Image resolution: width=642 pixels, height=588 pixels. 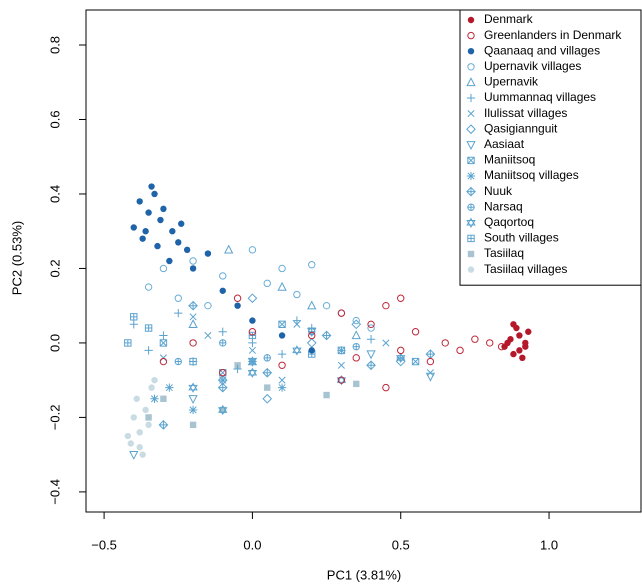 What do you see at coordinates (521, 128) in the screenshot?
I see `legend-label: Qasigiannguit` at bounding box center [521, 128].